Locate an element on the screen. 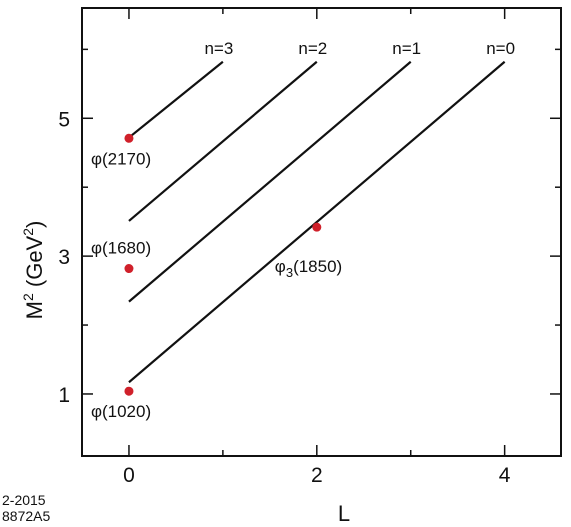  y-tick-label: 3 is located at coordinates (64, 257).